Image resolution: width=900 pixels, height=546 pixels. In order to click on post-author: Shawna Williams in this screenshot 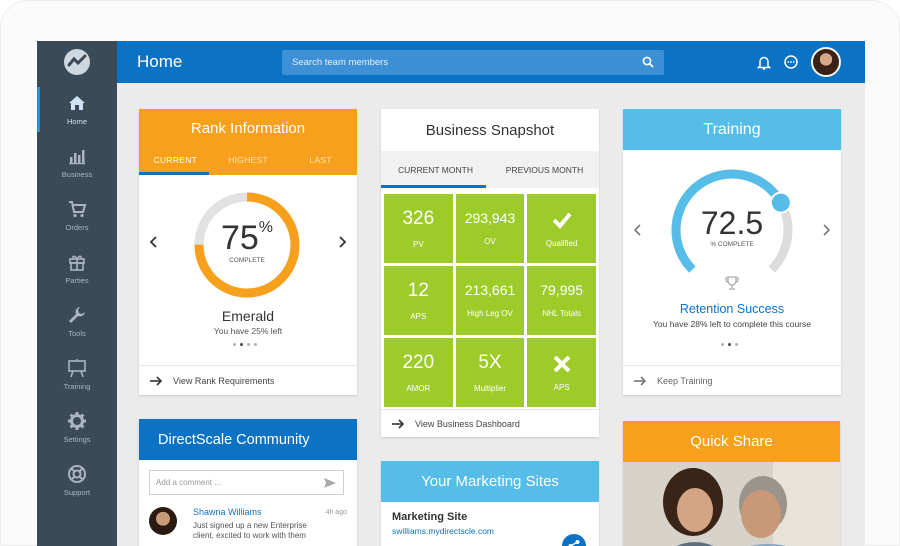, I will do `click(227, 512)`.